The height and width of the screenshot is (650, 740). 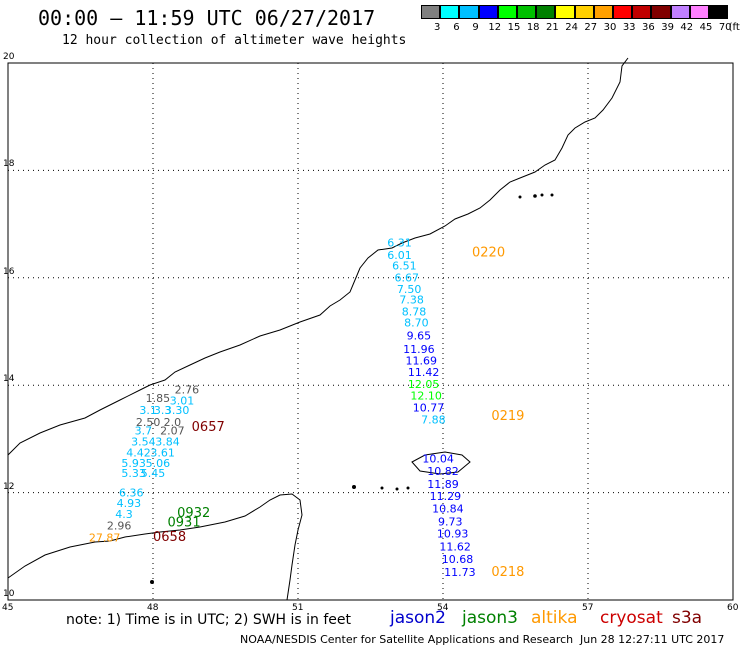 I want to click on swh-label: 5.45, so click(x=153, y=473).